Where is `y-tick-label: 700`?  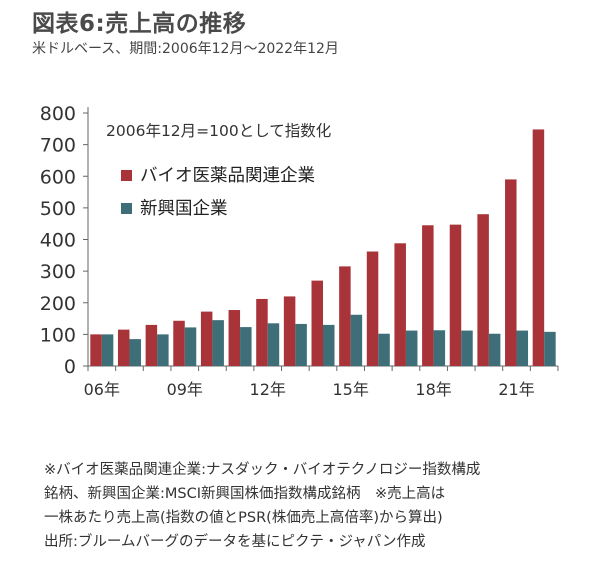
y-tick-label: 700 is located at coordinates (58, 146).